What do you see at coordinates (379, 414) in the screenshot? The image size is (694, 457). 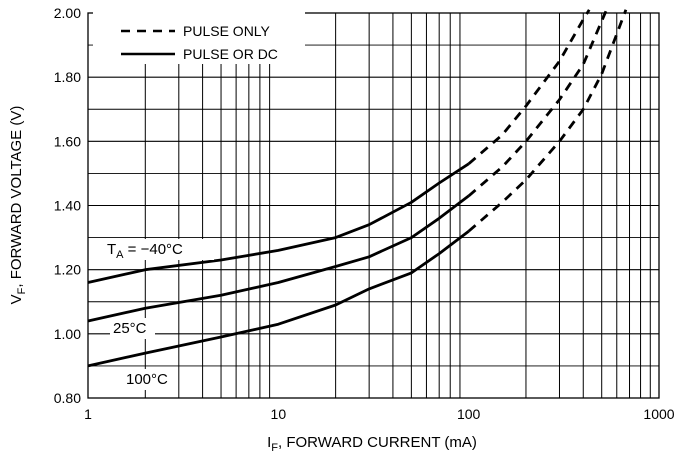 I see `x-tick-labels: 1 10 100 1000` at bounding box center [379, 414].